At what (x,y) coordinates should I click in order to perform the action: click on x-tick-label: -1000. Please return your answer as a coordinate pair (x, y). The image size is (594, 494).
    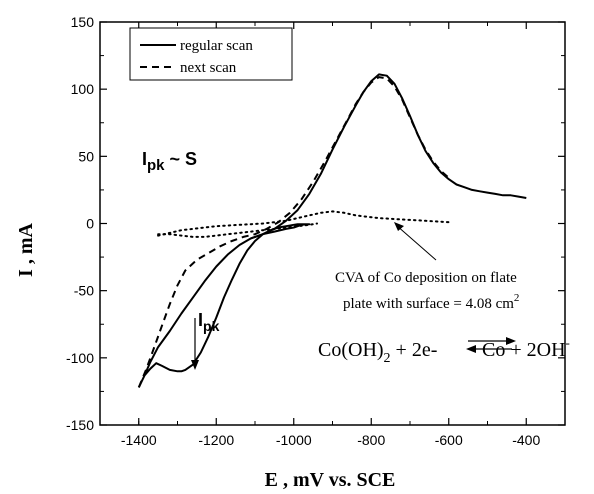
    Looking at the image, I should click on (294, 440).